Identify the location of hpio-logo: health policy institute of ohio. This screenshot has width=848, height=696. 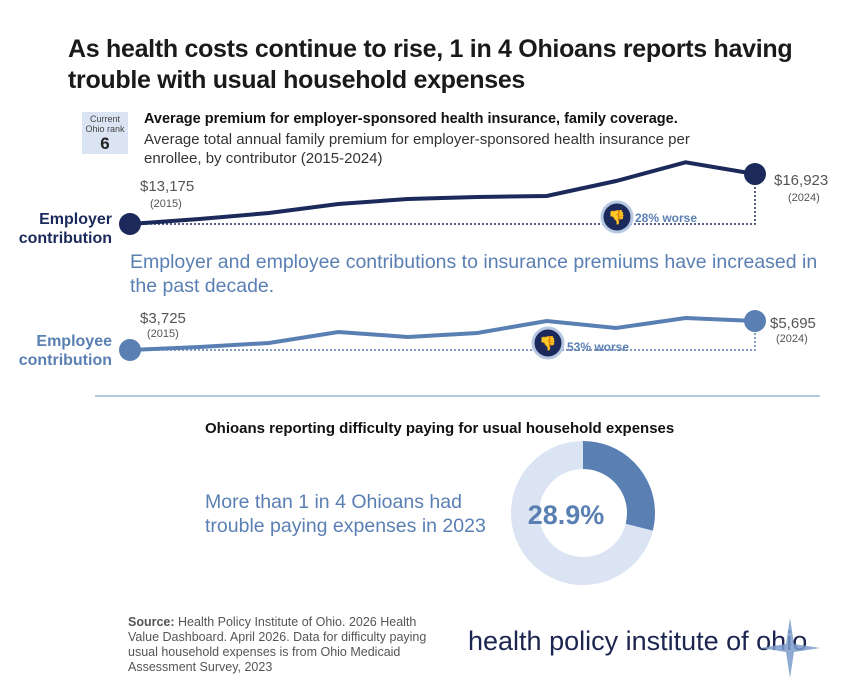
(638, 641).